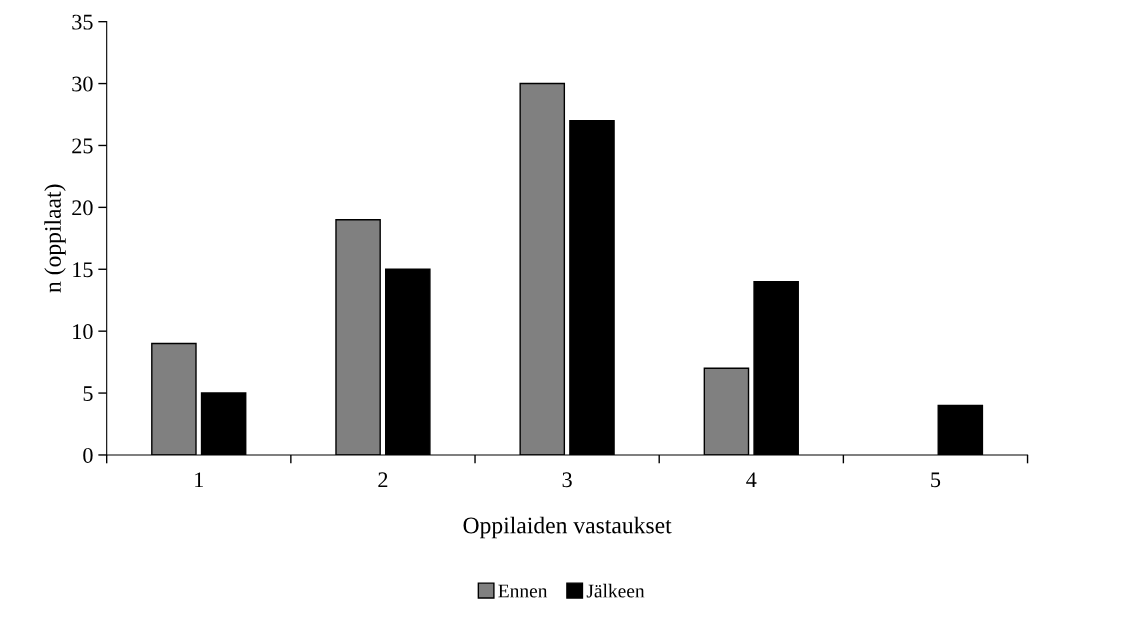  I want to click on y-tick-label: 5, so click(88, 393).